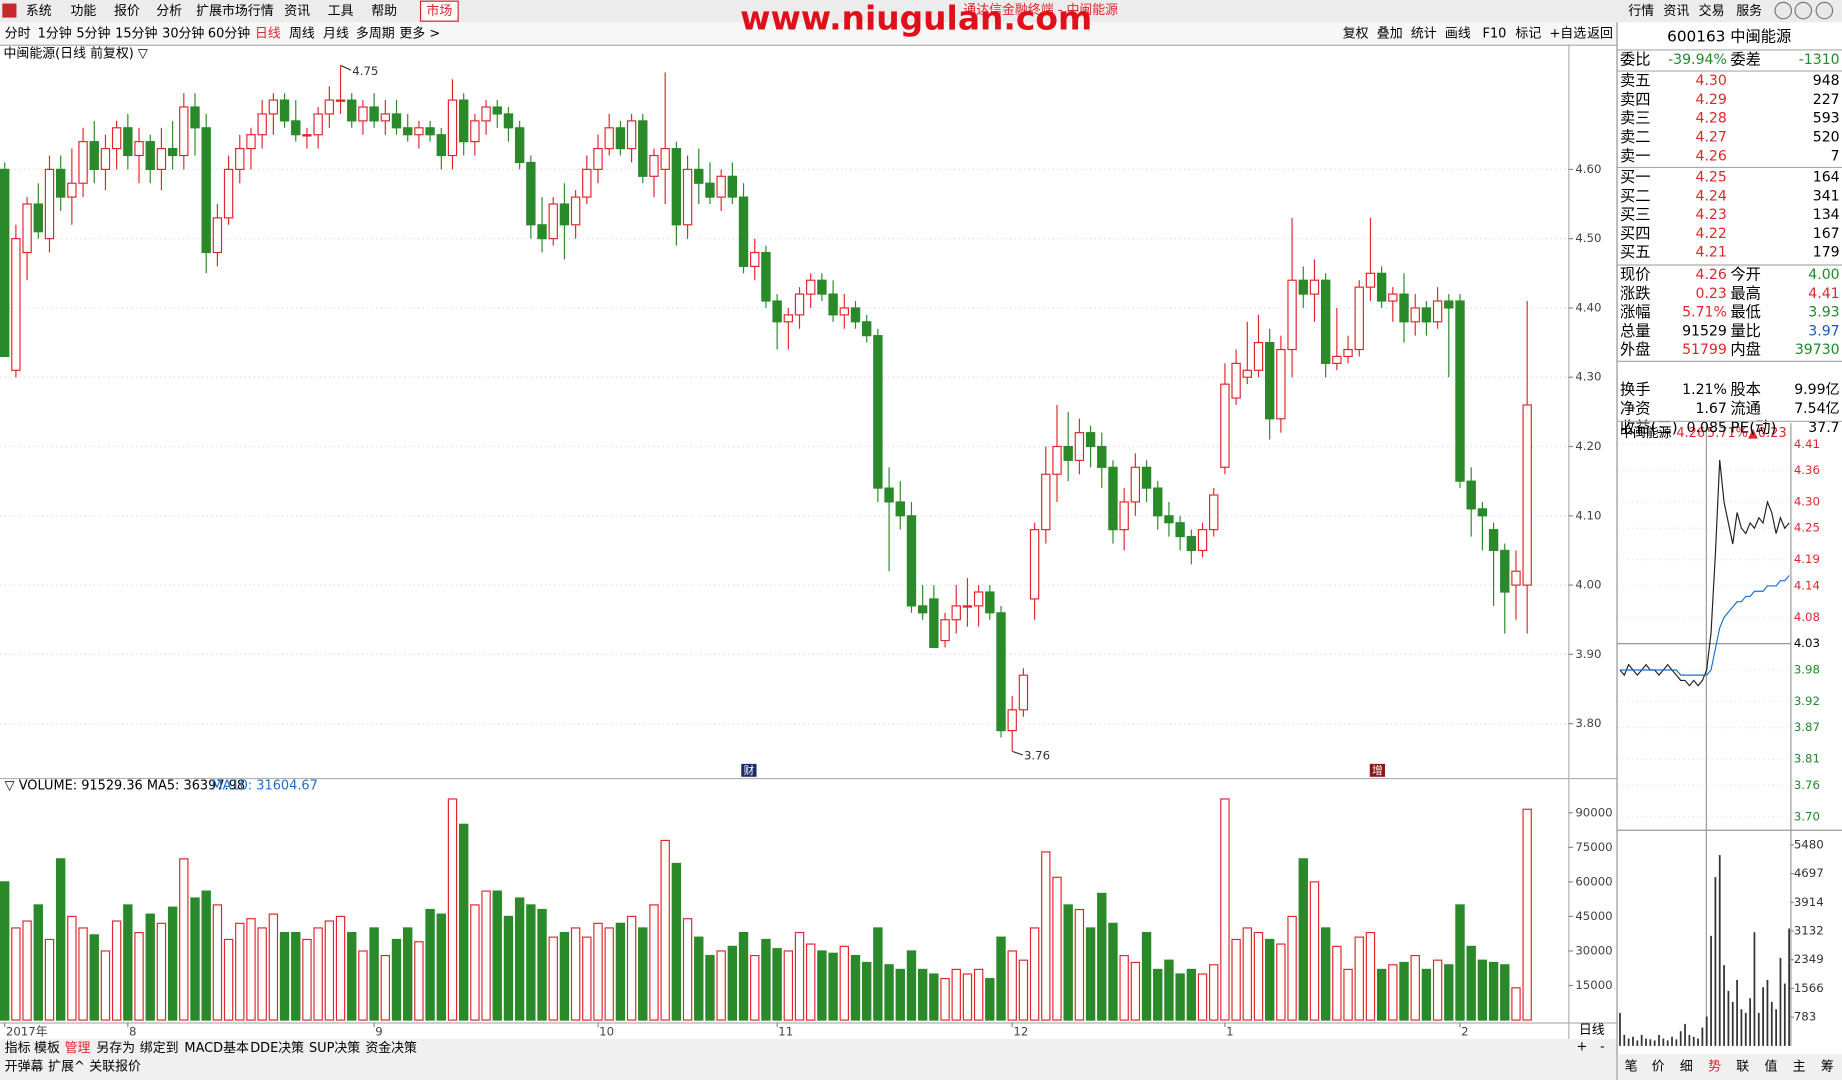  I want to click on bottom-tab: 另存为, so click(115, 1048).